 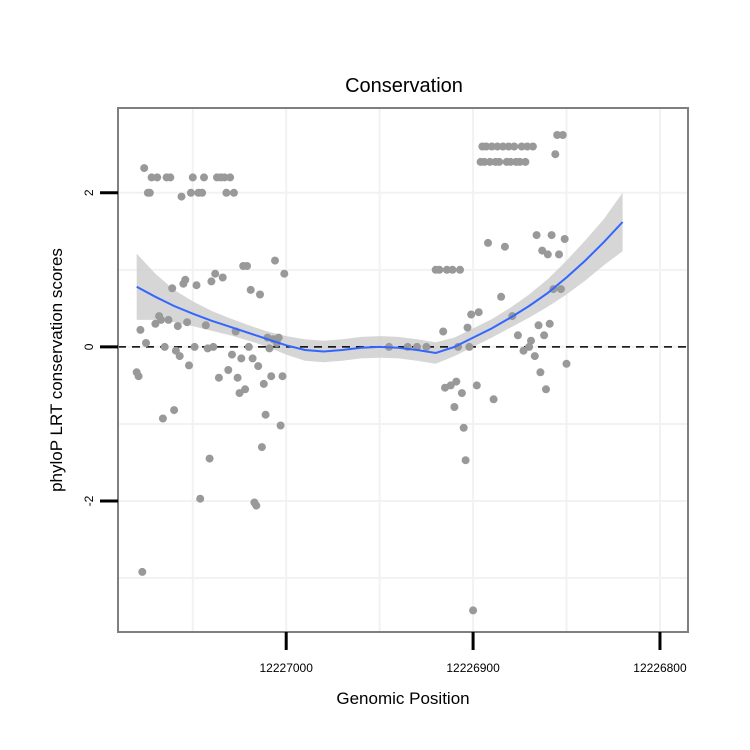 I want to click on chart-title: Conservation, so click(x=404, y=86).